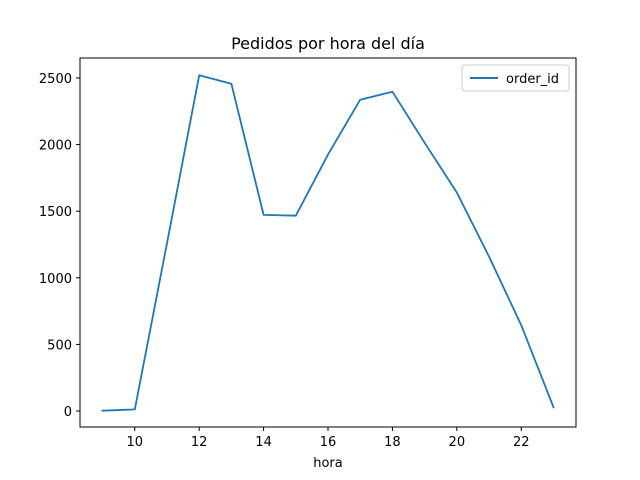 The width and height of the screenshot is (640, 480). What do you see at coordinates (532, 79) in the screenshot?
I see `legend-label: order_id` at bounding box center [532, 79].